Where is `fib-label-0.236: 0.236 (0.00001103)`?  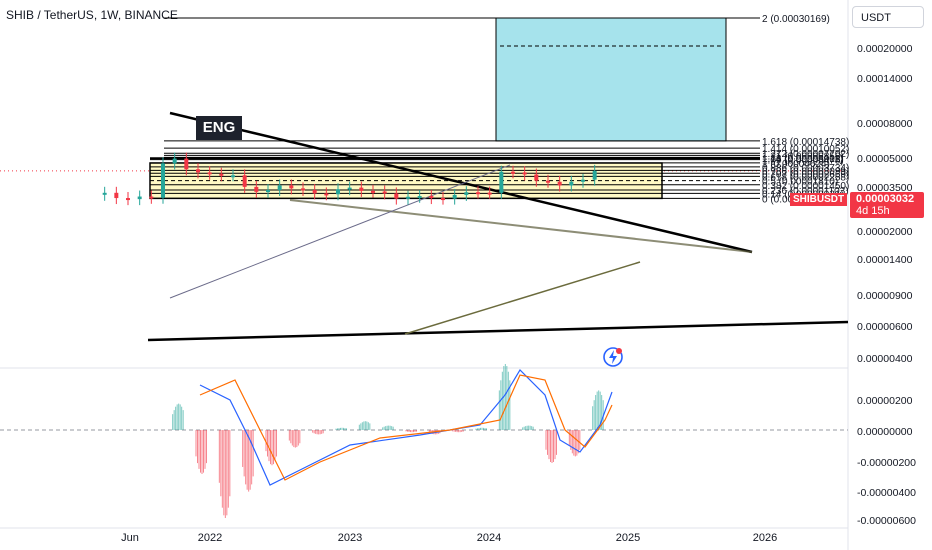
fib-label-0.236: 0.236 (0.00001103) is located at coordinates (805, 191).